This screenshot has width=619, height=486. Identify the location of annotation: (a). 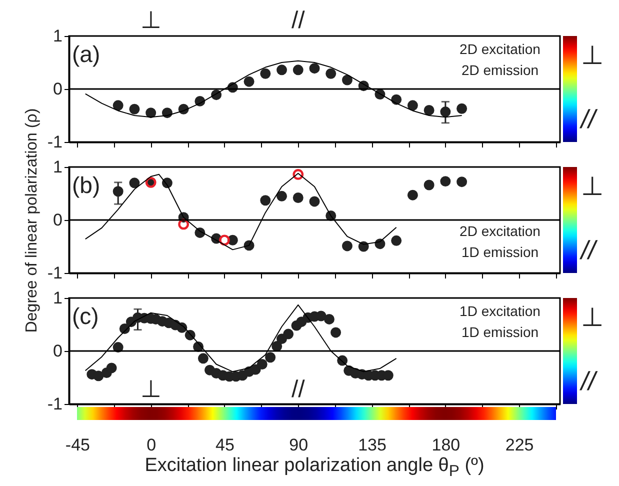
(86, 54).